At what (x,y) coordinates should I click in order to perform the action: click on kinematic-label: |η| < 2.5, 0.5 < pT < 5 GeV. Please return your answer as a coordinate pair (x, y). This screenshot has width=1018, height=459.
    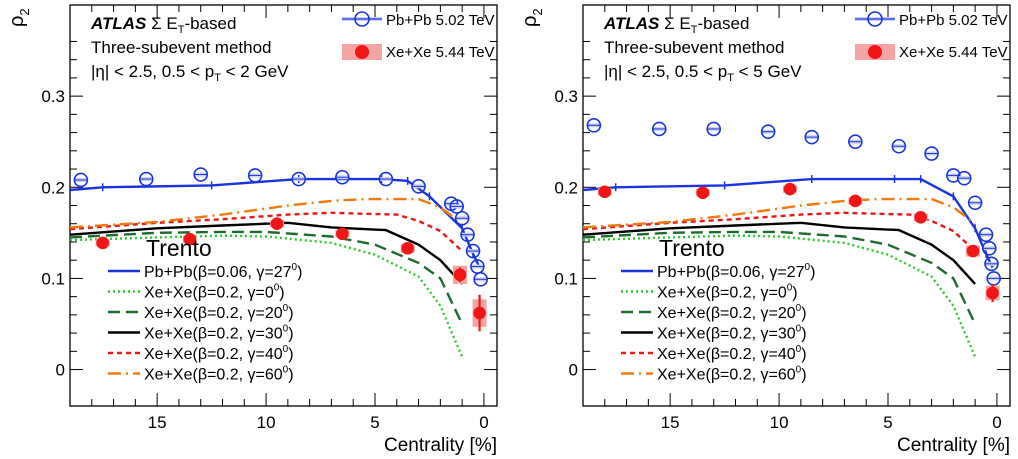
    Looking at the image, I should click on (703, 73).